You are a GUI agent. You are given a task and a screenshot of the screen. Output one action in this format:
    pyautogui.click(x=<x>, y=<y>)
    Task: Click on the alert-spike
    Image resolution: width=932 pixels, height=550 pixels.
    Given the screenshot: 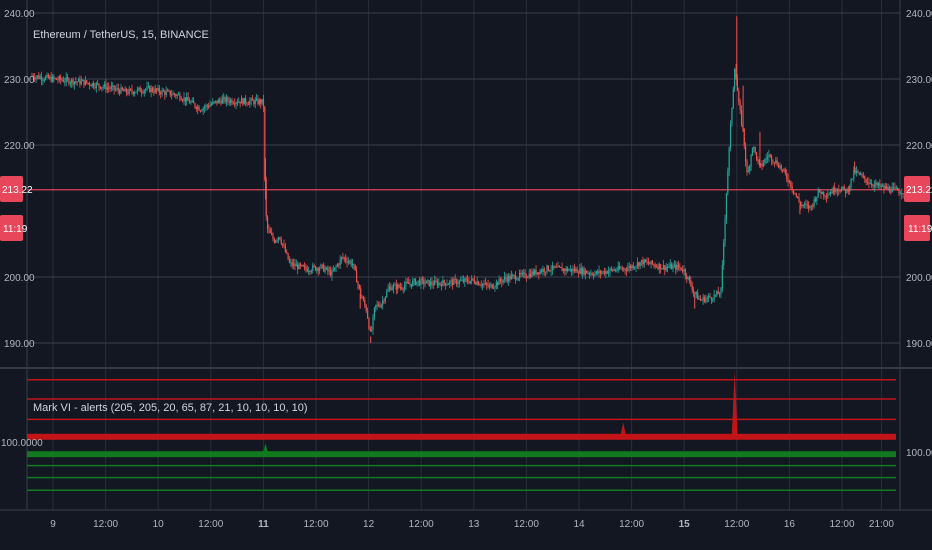 What is the action you would take?
    pyautogui.click(x=734, y=403)
    